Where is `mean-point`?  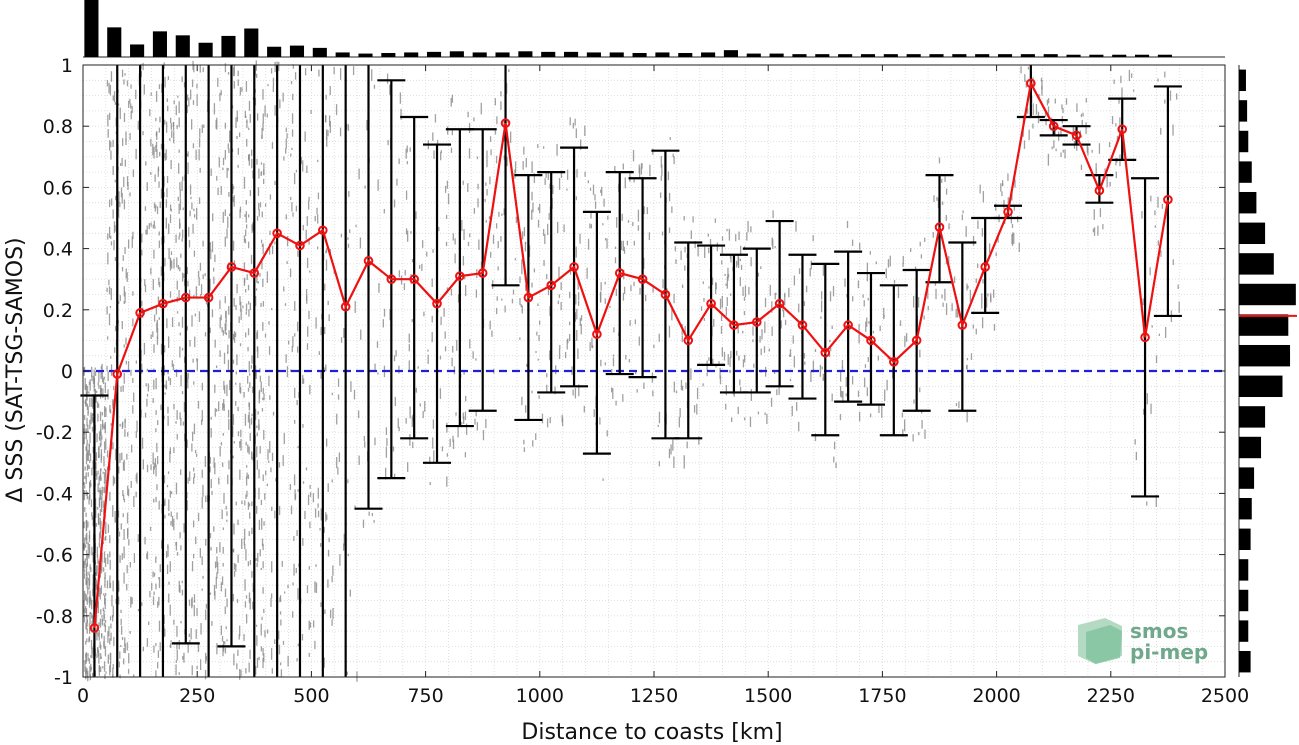
mean-point is located at coordinates (1168, 199).